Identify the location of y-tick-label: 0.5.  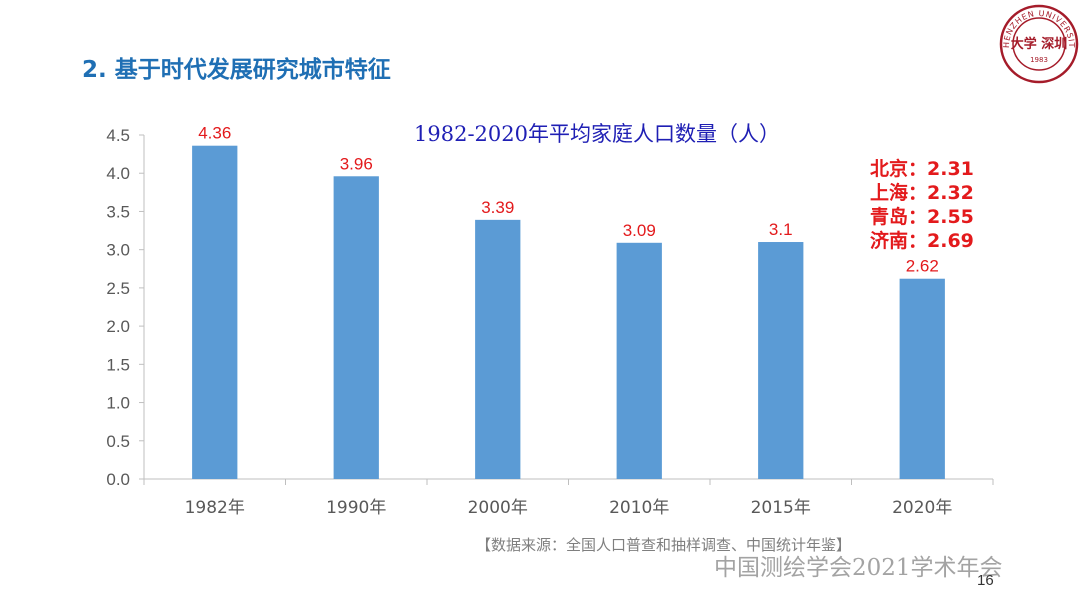
(118, 441).